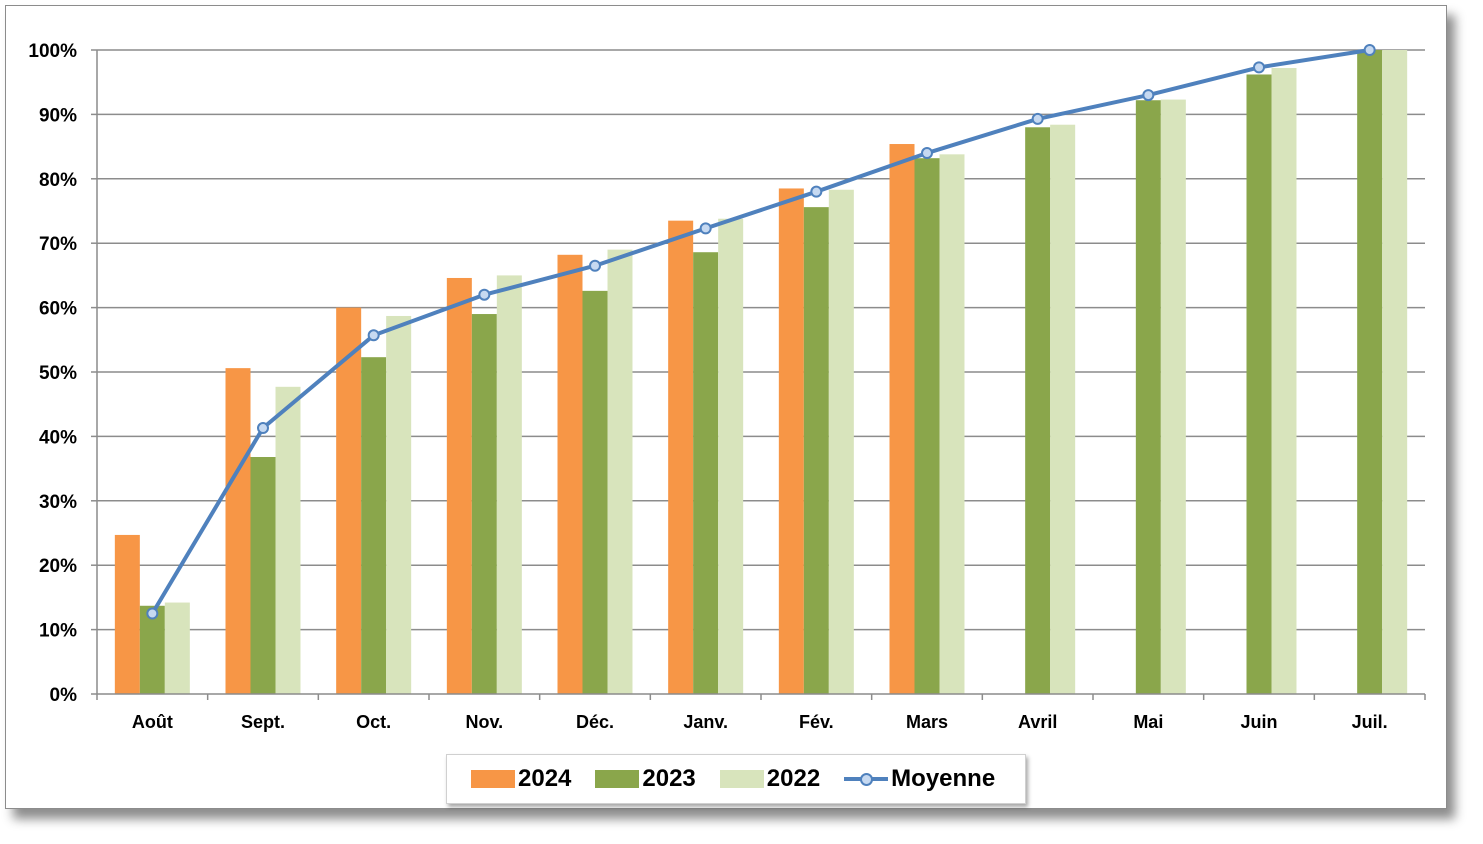  Describe the element at coordinates (816, 722) in the screenshot. I see `x-tick-label: Fév.` at that location.